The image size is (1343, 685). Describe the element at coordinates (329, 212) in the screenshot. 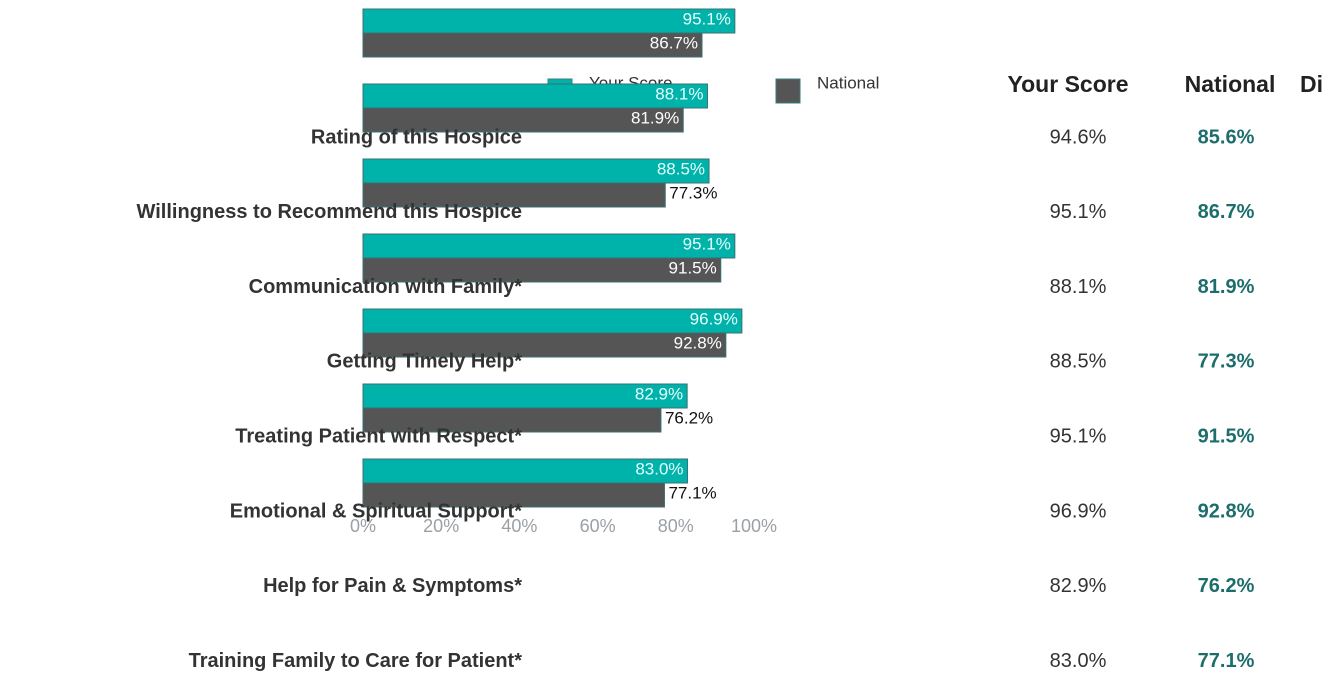

I see `row-label: Willingness to Recommend this Hospice` at that location.